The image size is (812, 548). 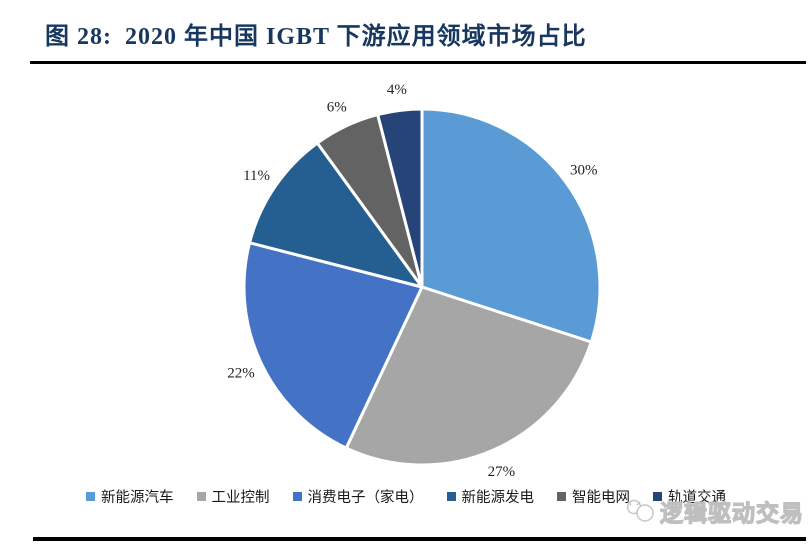 What do you see at coordinates (241, 373) in the screenshot?
I see `slice-value-label-3: 22%` at bounding box center [241, 373].